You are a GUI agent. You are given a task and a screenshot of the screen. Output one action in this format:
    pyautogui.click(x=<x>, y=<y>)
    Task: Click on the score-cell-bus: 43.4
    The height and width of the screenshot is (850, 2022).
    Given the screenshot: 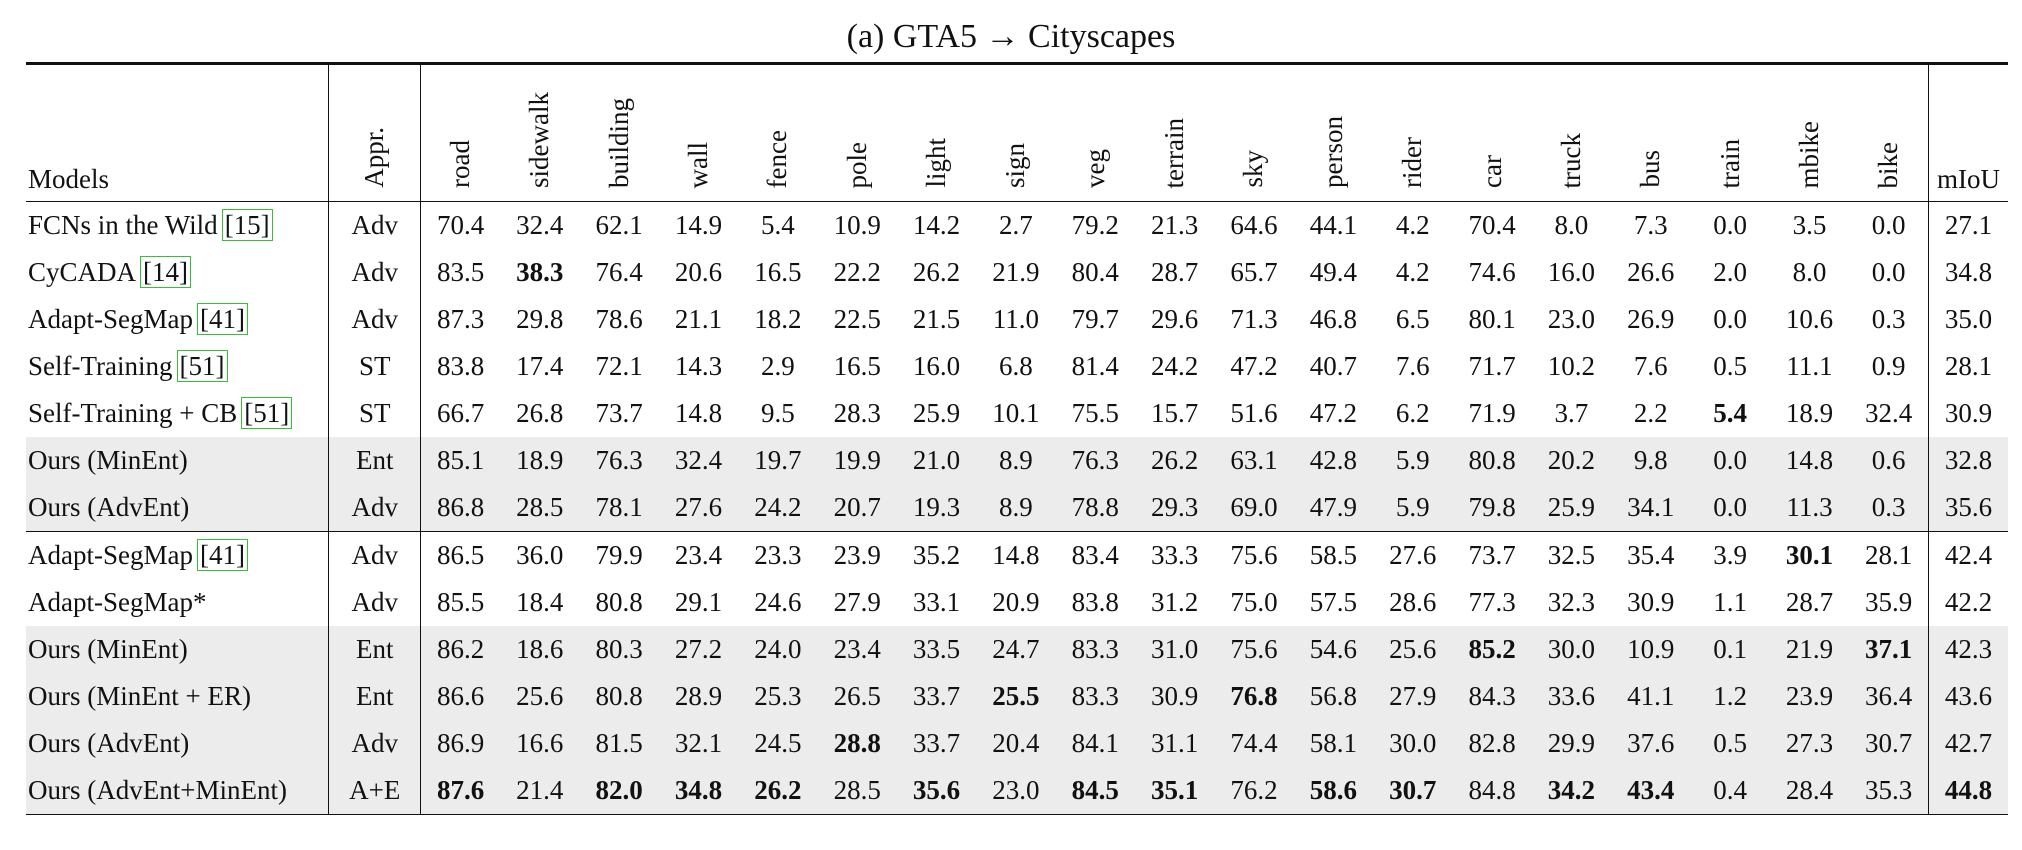 What is the action you would take?
    pyautogui.click(x=1651, y=791)
    